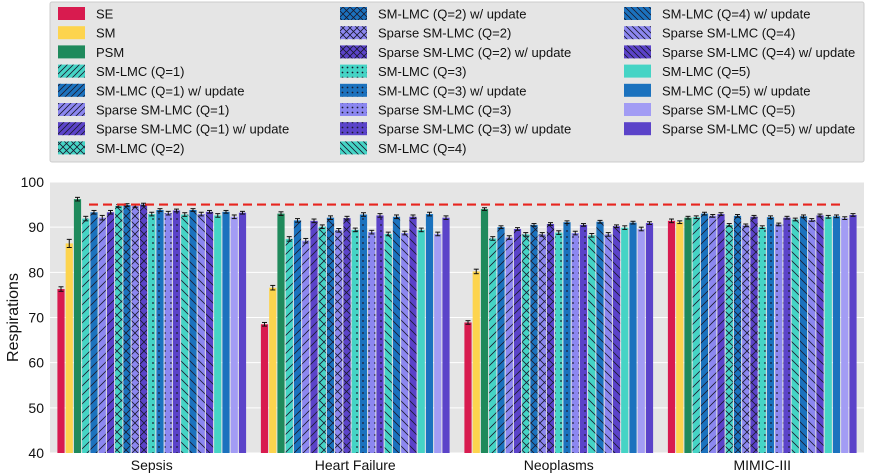 Image resolution: width=872 pixels, height=475 pixels. I want to click on bar-psm-neoplasms, so click(484, 331).